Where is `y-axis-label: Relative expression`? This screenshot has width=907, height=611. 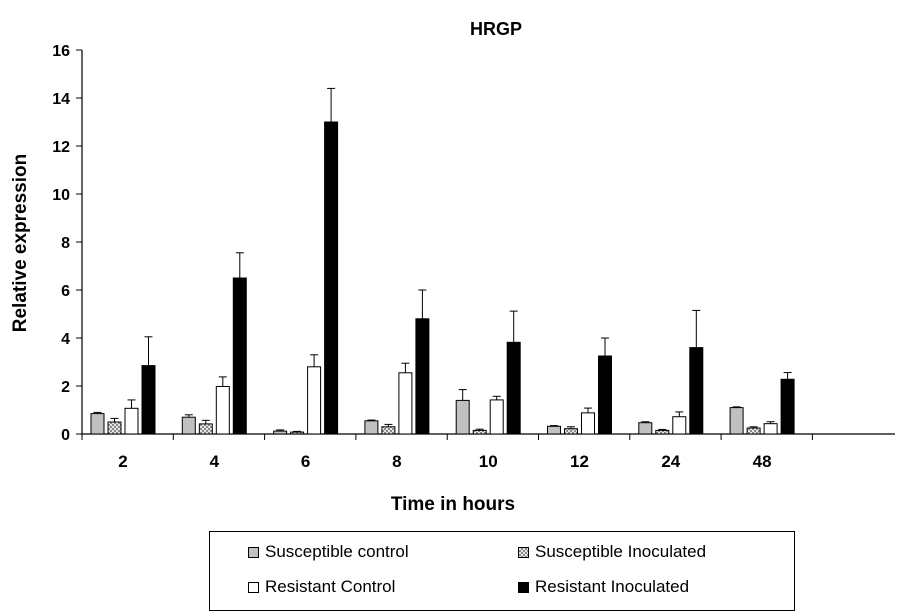 y-axis-label: Relative expression is located at coordinates (20, 243).